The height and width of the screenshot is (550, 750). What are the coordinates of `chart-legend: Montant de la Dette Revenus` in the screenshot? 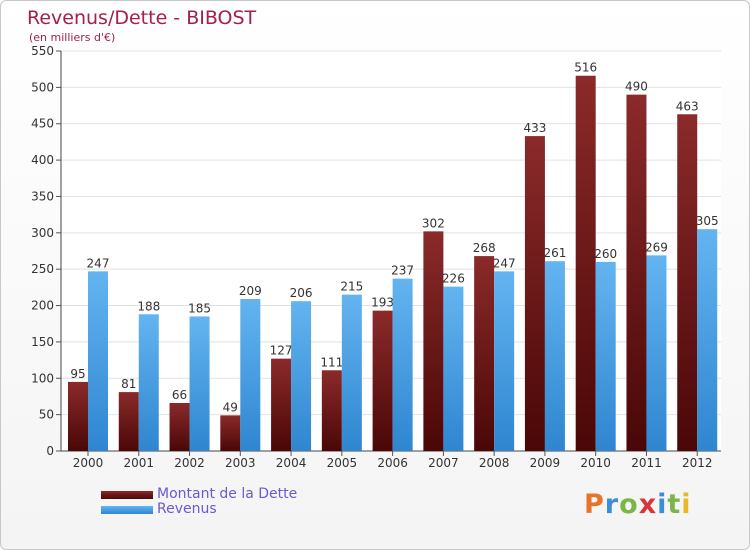 It's located at (199, 502).